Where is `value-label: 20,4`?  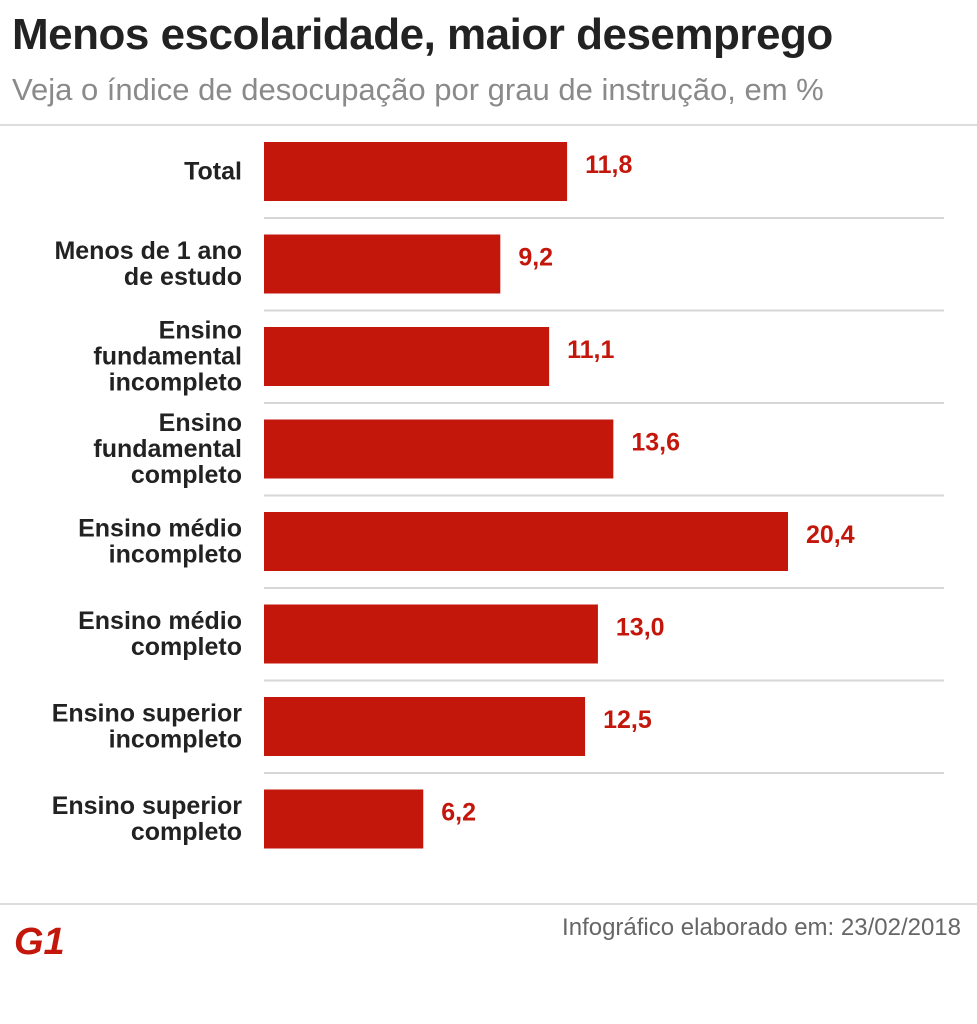
value-label: 20,4 is located at coordinates (830, 535).